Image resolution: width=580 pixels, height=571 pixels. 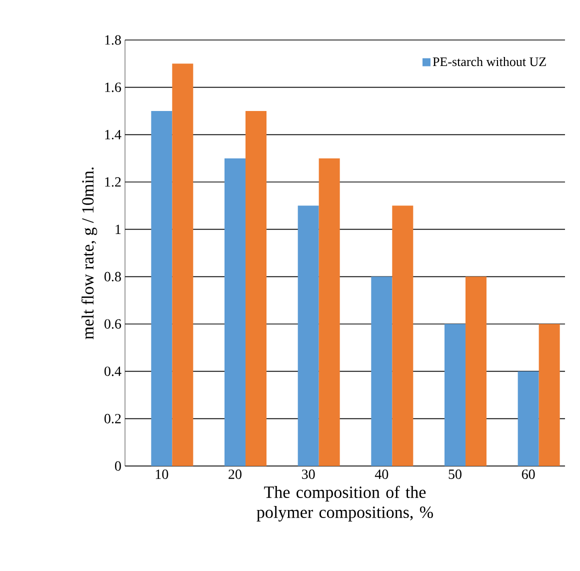 What do you see at coordinates (113, 40) in the screenshot?
I see `y-tick-label: 1.8` at bounding box center [113, 40].